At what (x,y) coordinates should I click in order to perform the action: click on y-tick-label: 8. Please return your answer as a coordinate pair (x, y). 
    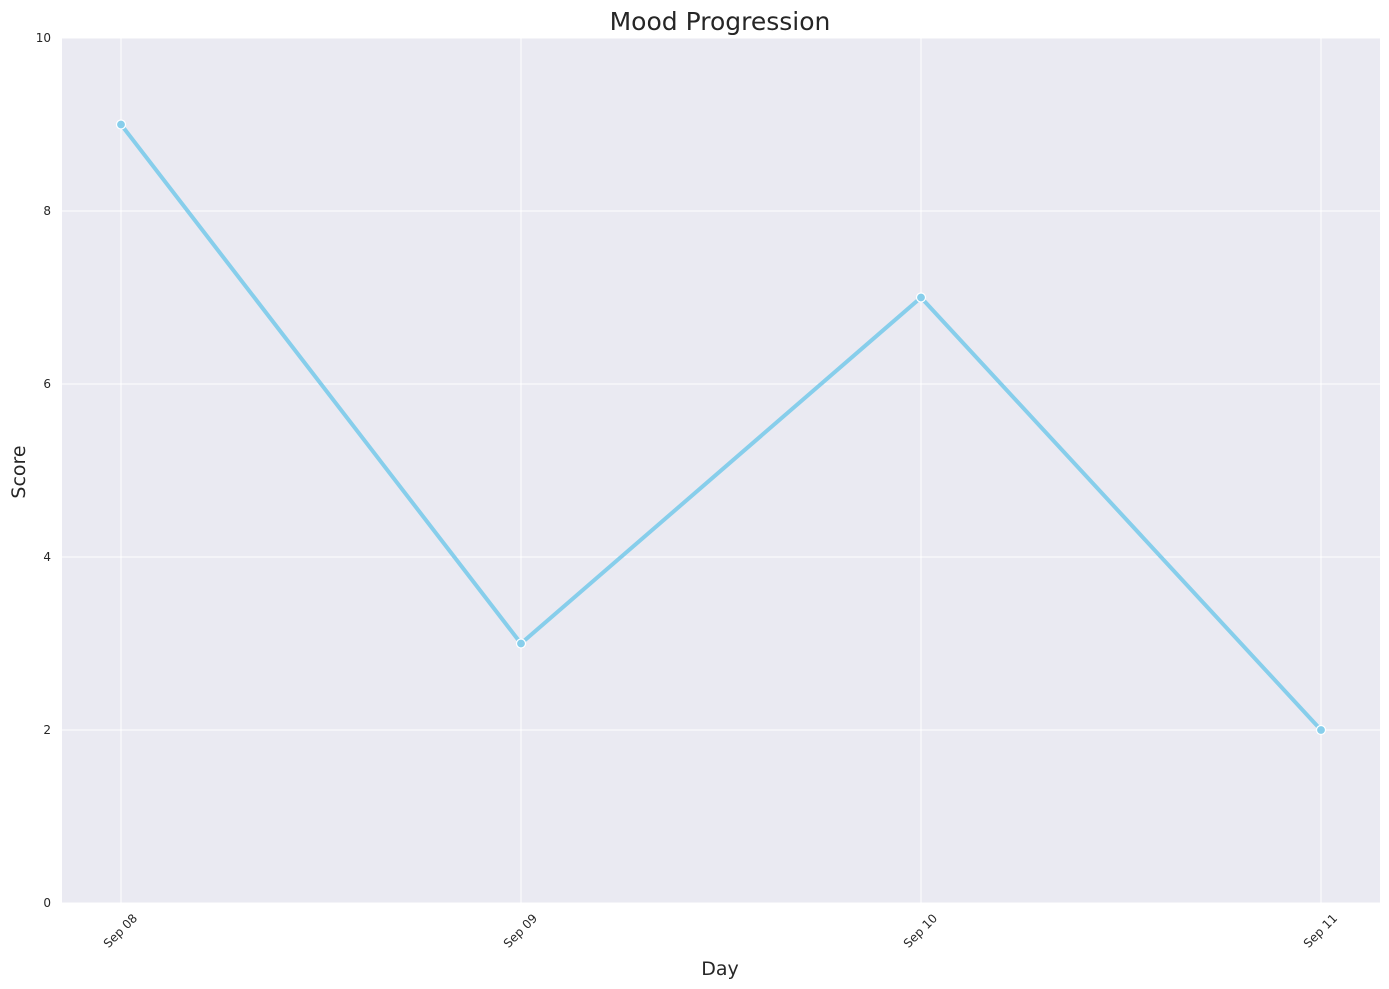
    Looking at the image, I should click on (47, 211).